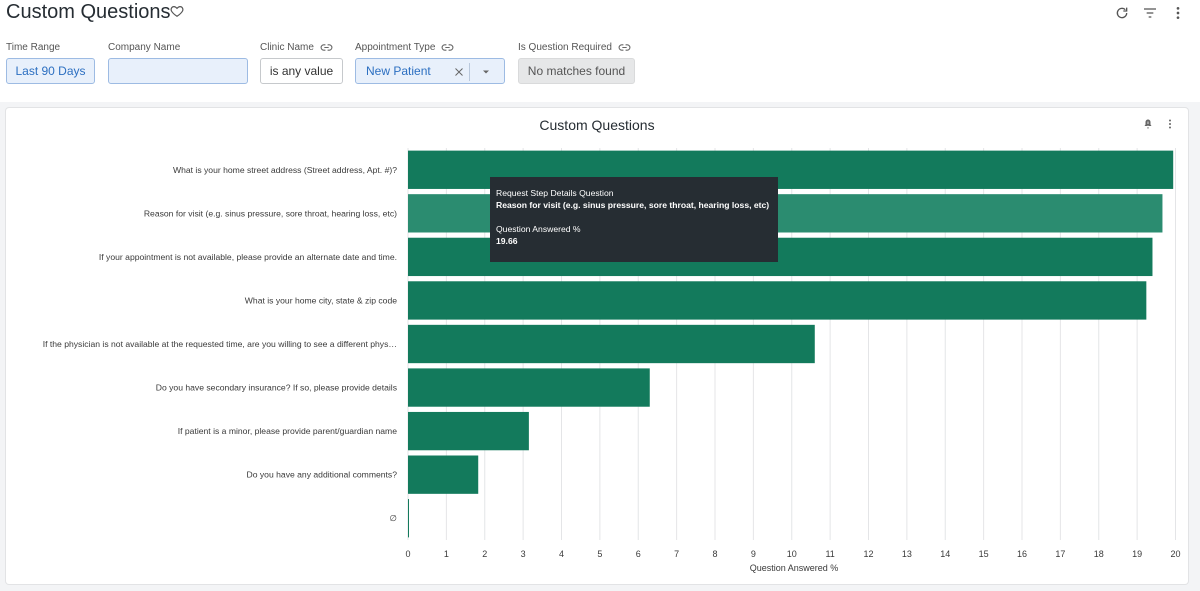  What do you see at coordinates (945, 554) in the screenshot?
I see `x-tick-label: 14` at bounding box center [945, 554].